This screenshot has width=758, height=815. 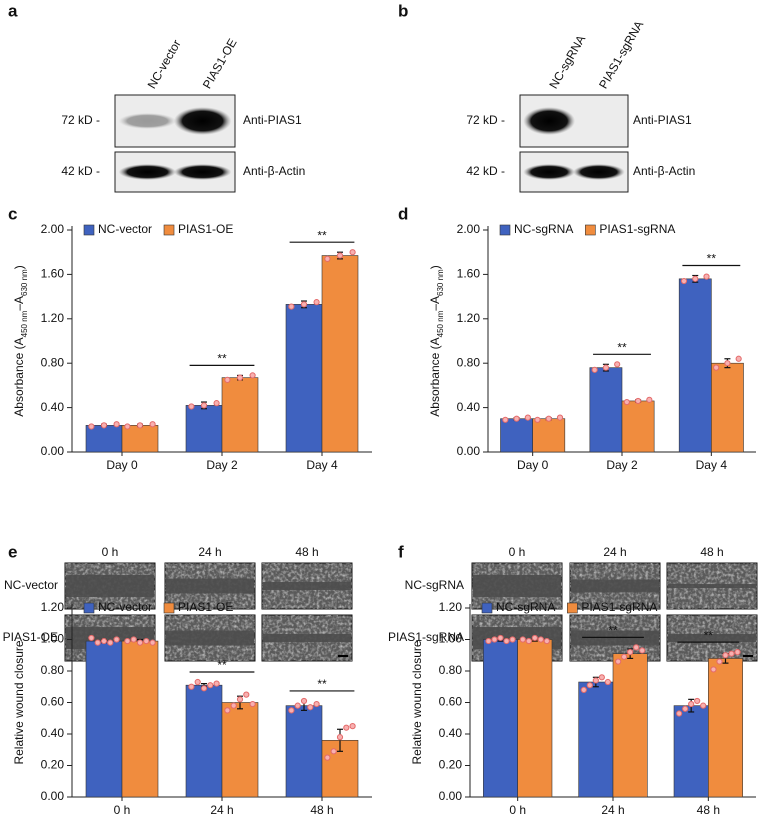 What do you see at coordinates (31, 585) in the screenshot?
I see `row-label: NC-vector` at bounding box center [31, 585].